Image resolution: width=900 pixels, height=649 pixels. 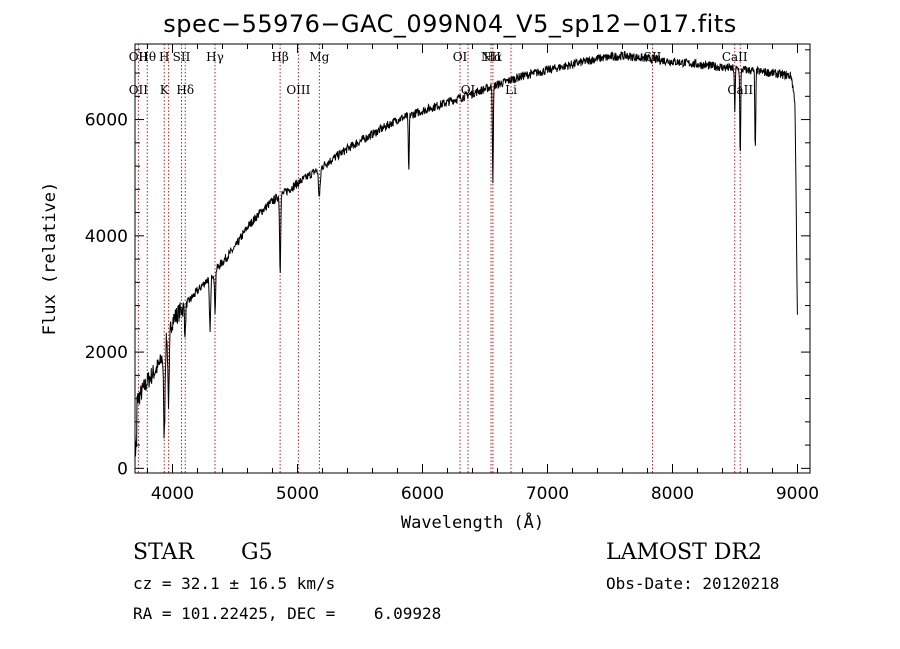 I want to click on spectral-subclass: G5, so click(x=257, y=552).